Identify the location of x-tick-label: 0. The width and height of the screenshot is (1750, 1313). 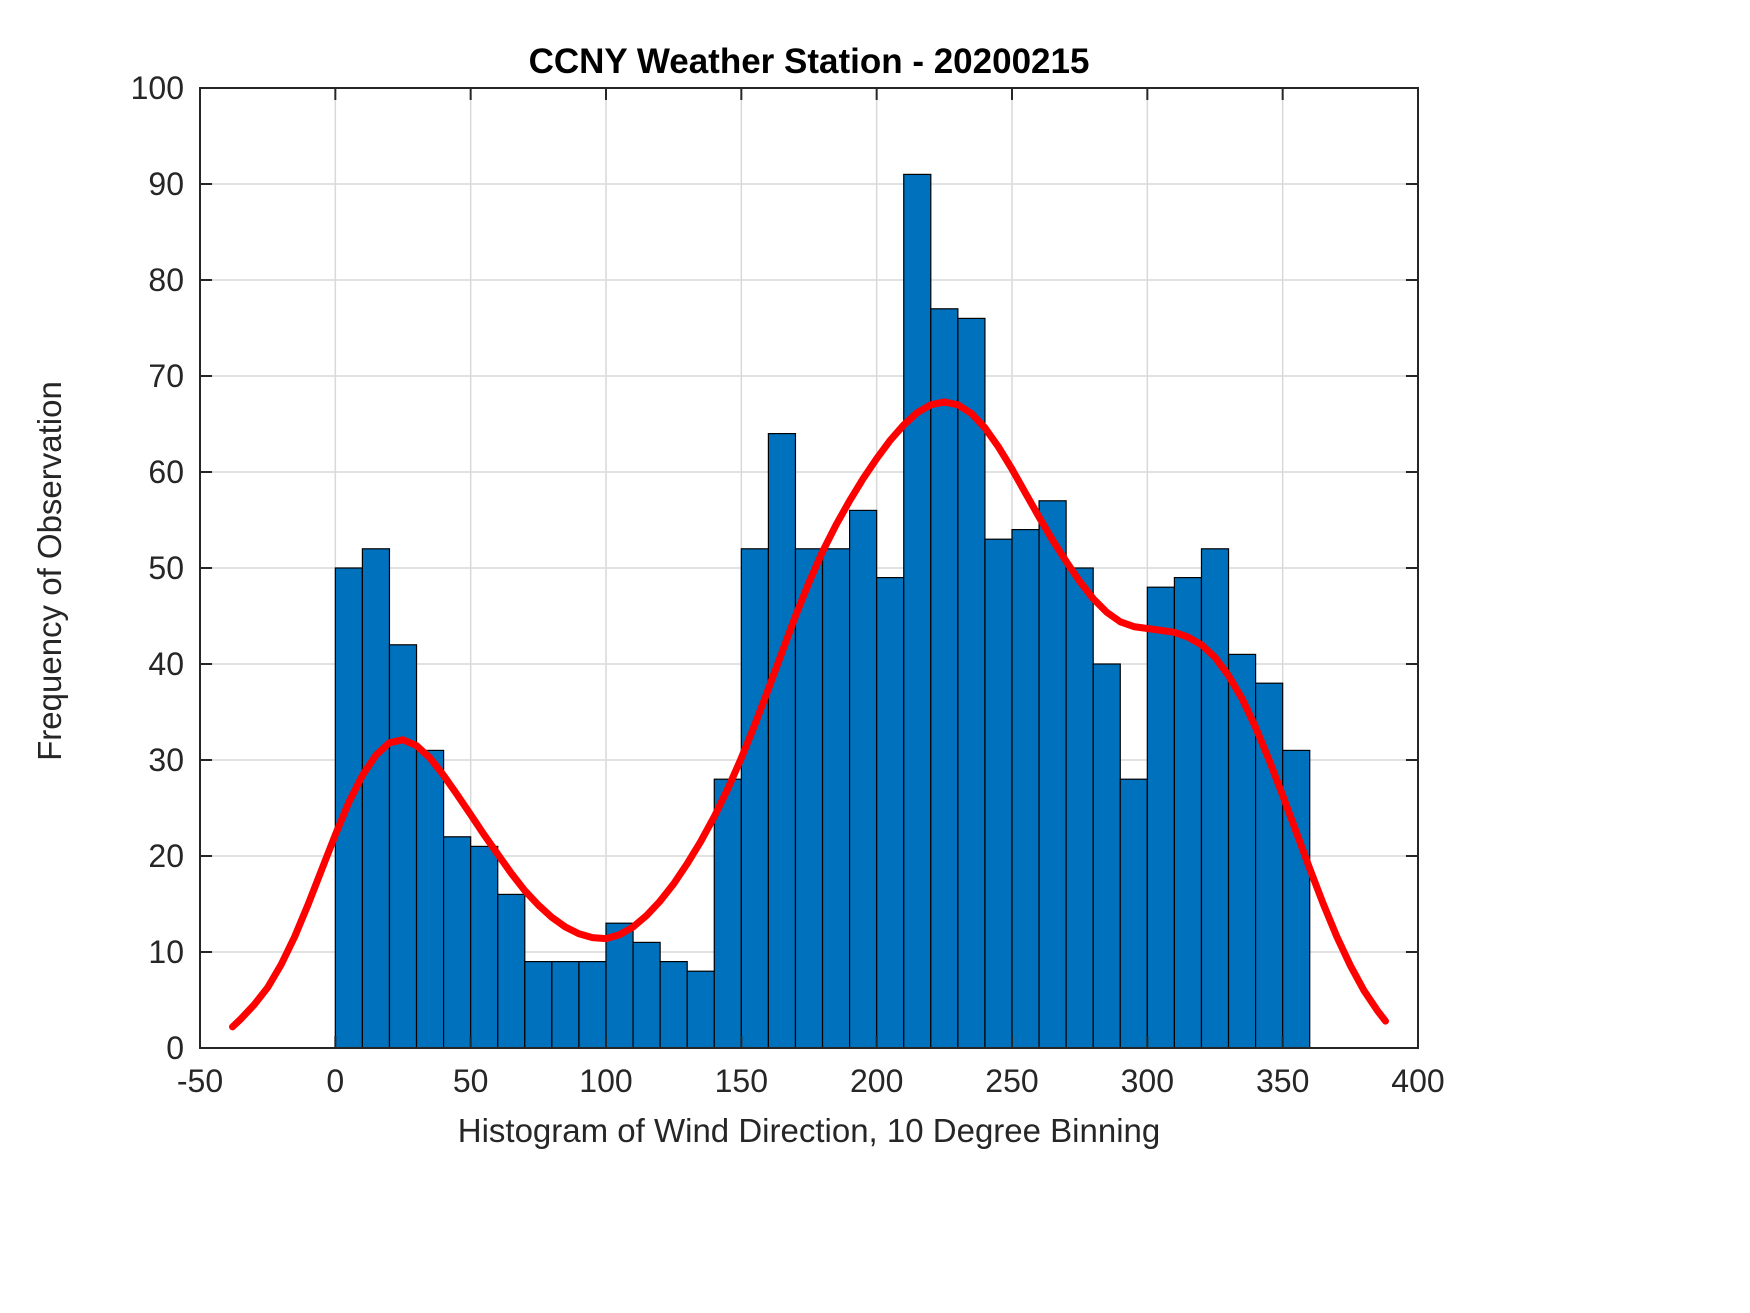
(335, 1081).